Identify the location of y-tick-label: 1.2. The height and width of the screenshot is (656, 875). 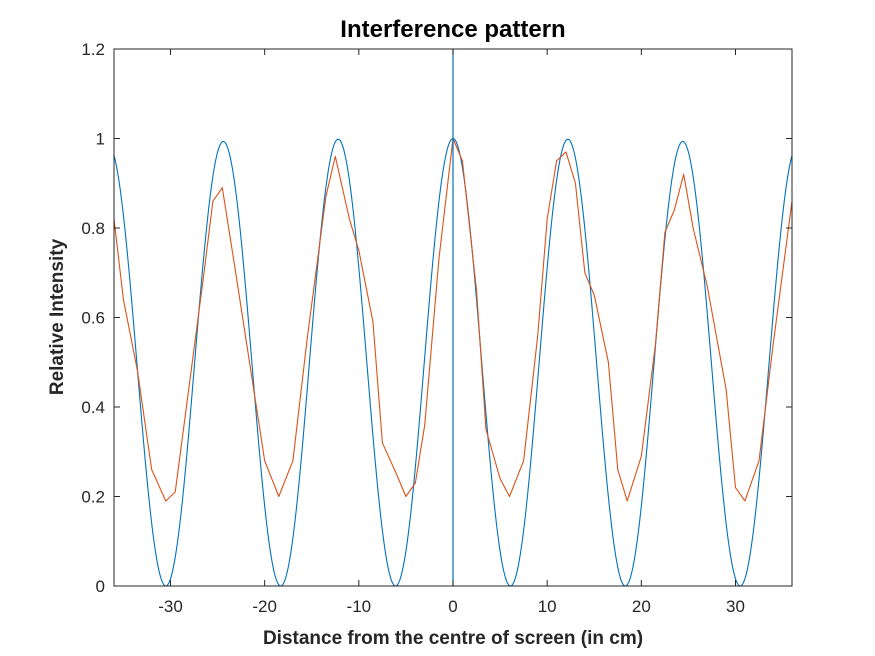
(93, 49).